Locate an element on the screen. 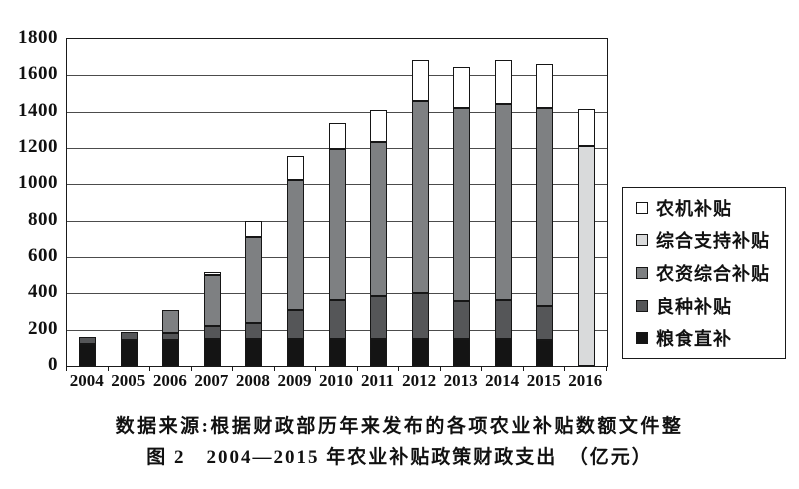 Image resolution: width=799 pixels, height=489 pixels. x-tick-label-2013: 2013 is located at coordinates (460, 380).